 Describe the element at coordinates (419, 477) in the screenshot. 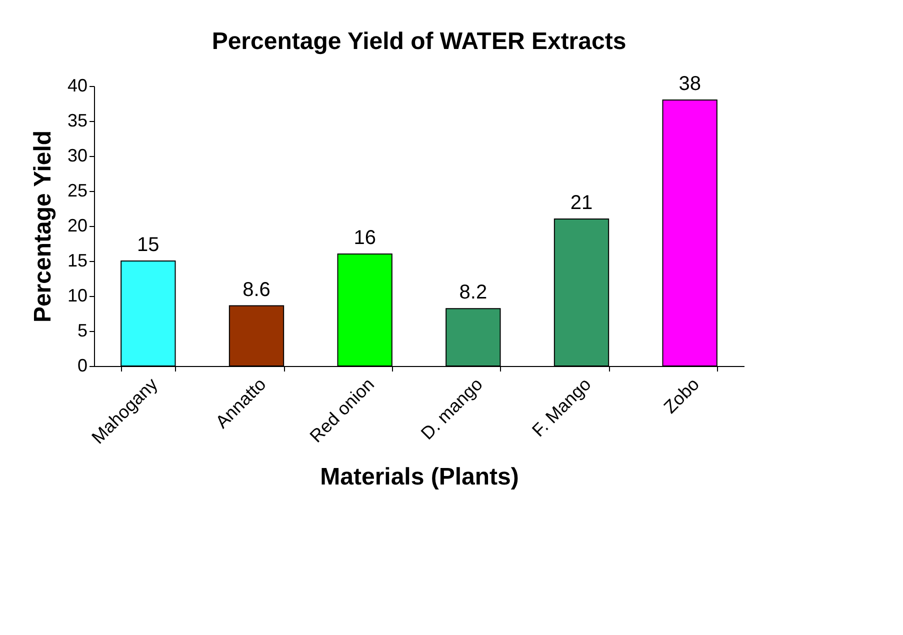

I see `x-axis-title: Materials (Plants)` at that location.